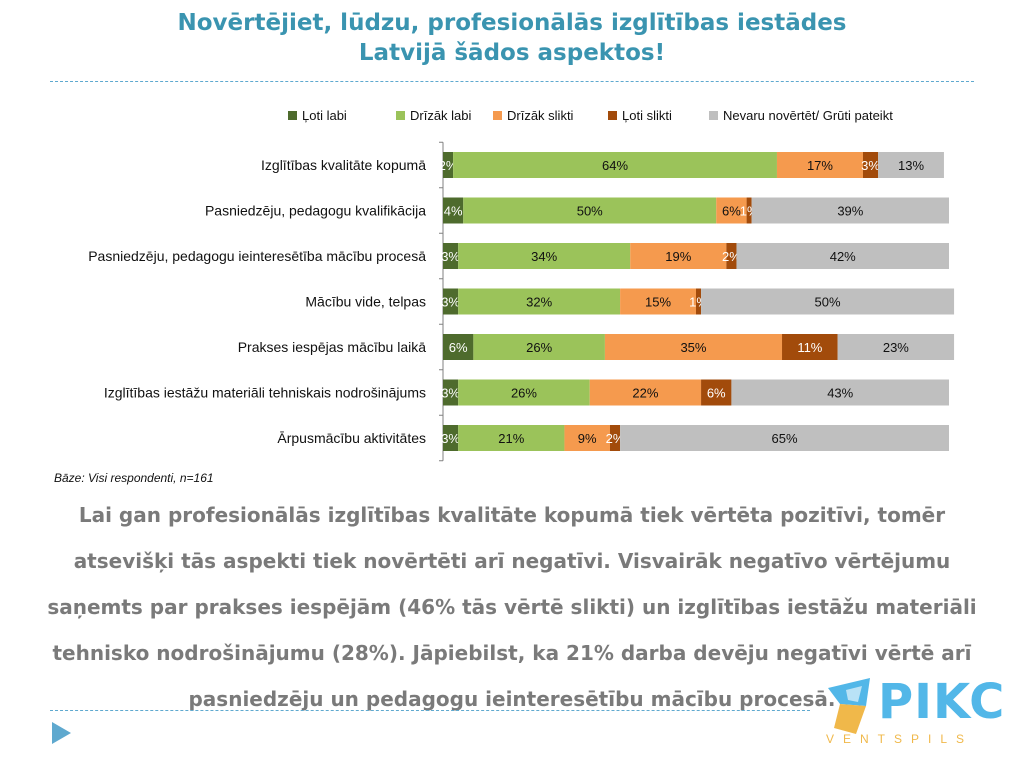  Describe the element at coordinates (808, 115) in the screenshot. I see `legend-label: Nevaru novērtēt/ Grūti pateikt` at that location.